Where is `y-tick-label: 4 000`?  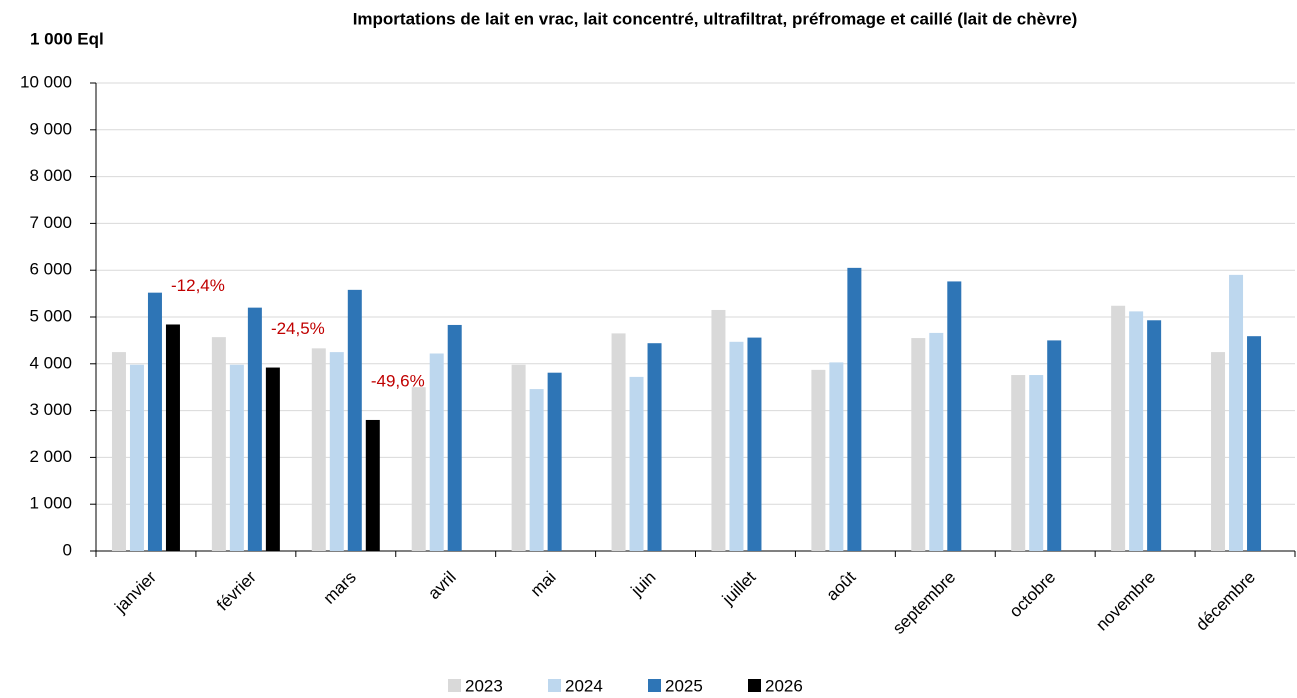 y-tick-label: 4 000 is located at coordinates (50, 362).